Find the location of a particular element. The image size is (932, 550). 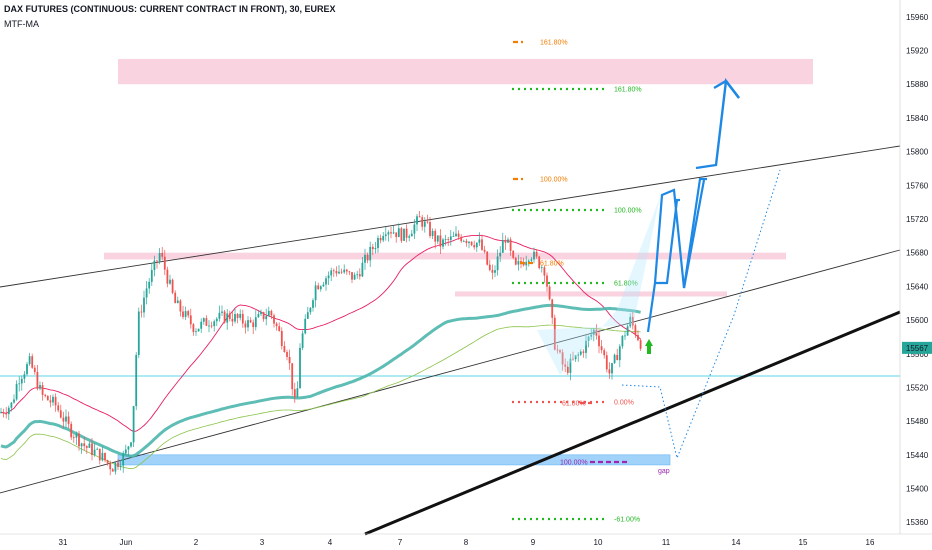

gap-annotation: gap is located at coordinates (664, 471).